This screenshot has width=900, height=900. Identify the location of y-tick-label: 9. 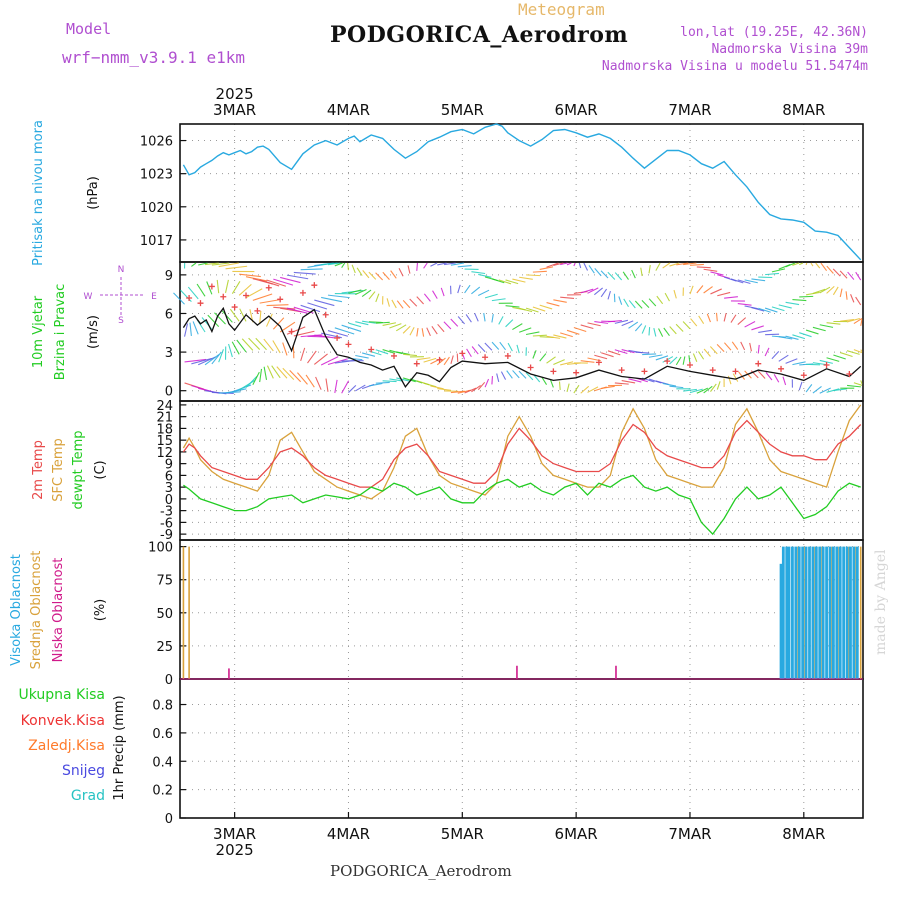
(169, 465).